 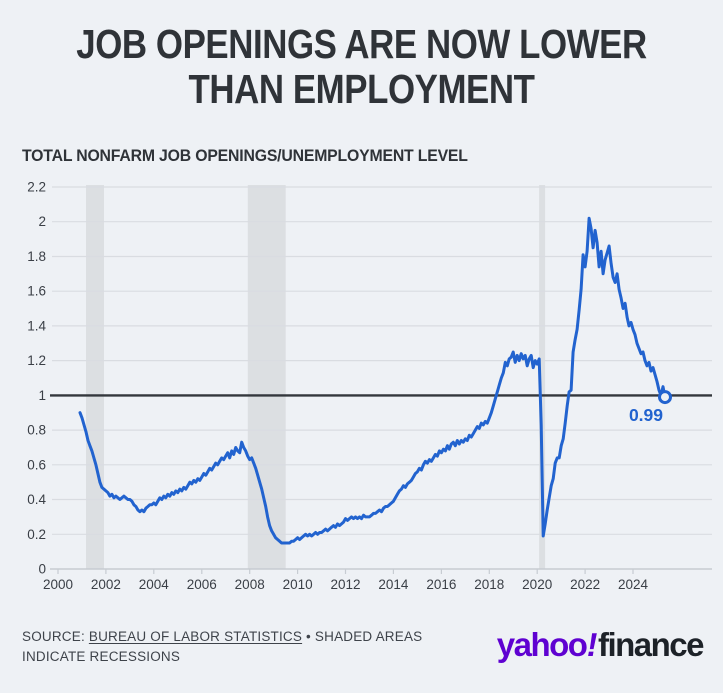 What do you see at coordinates (665, 397) in the screenshot?
I see `end-marker` at bounding box center [665, 397].